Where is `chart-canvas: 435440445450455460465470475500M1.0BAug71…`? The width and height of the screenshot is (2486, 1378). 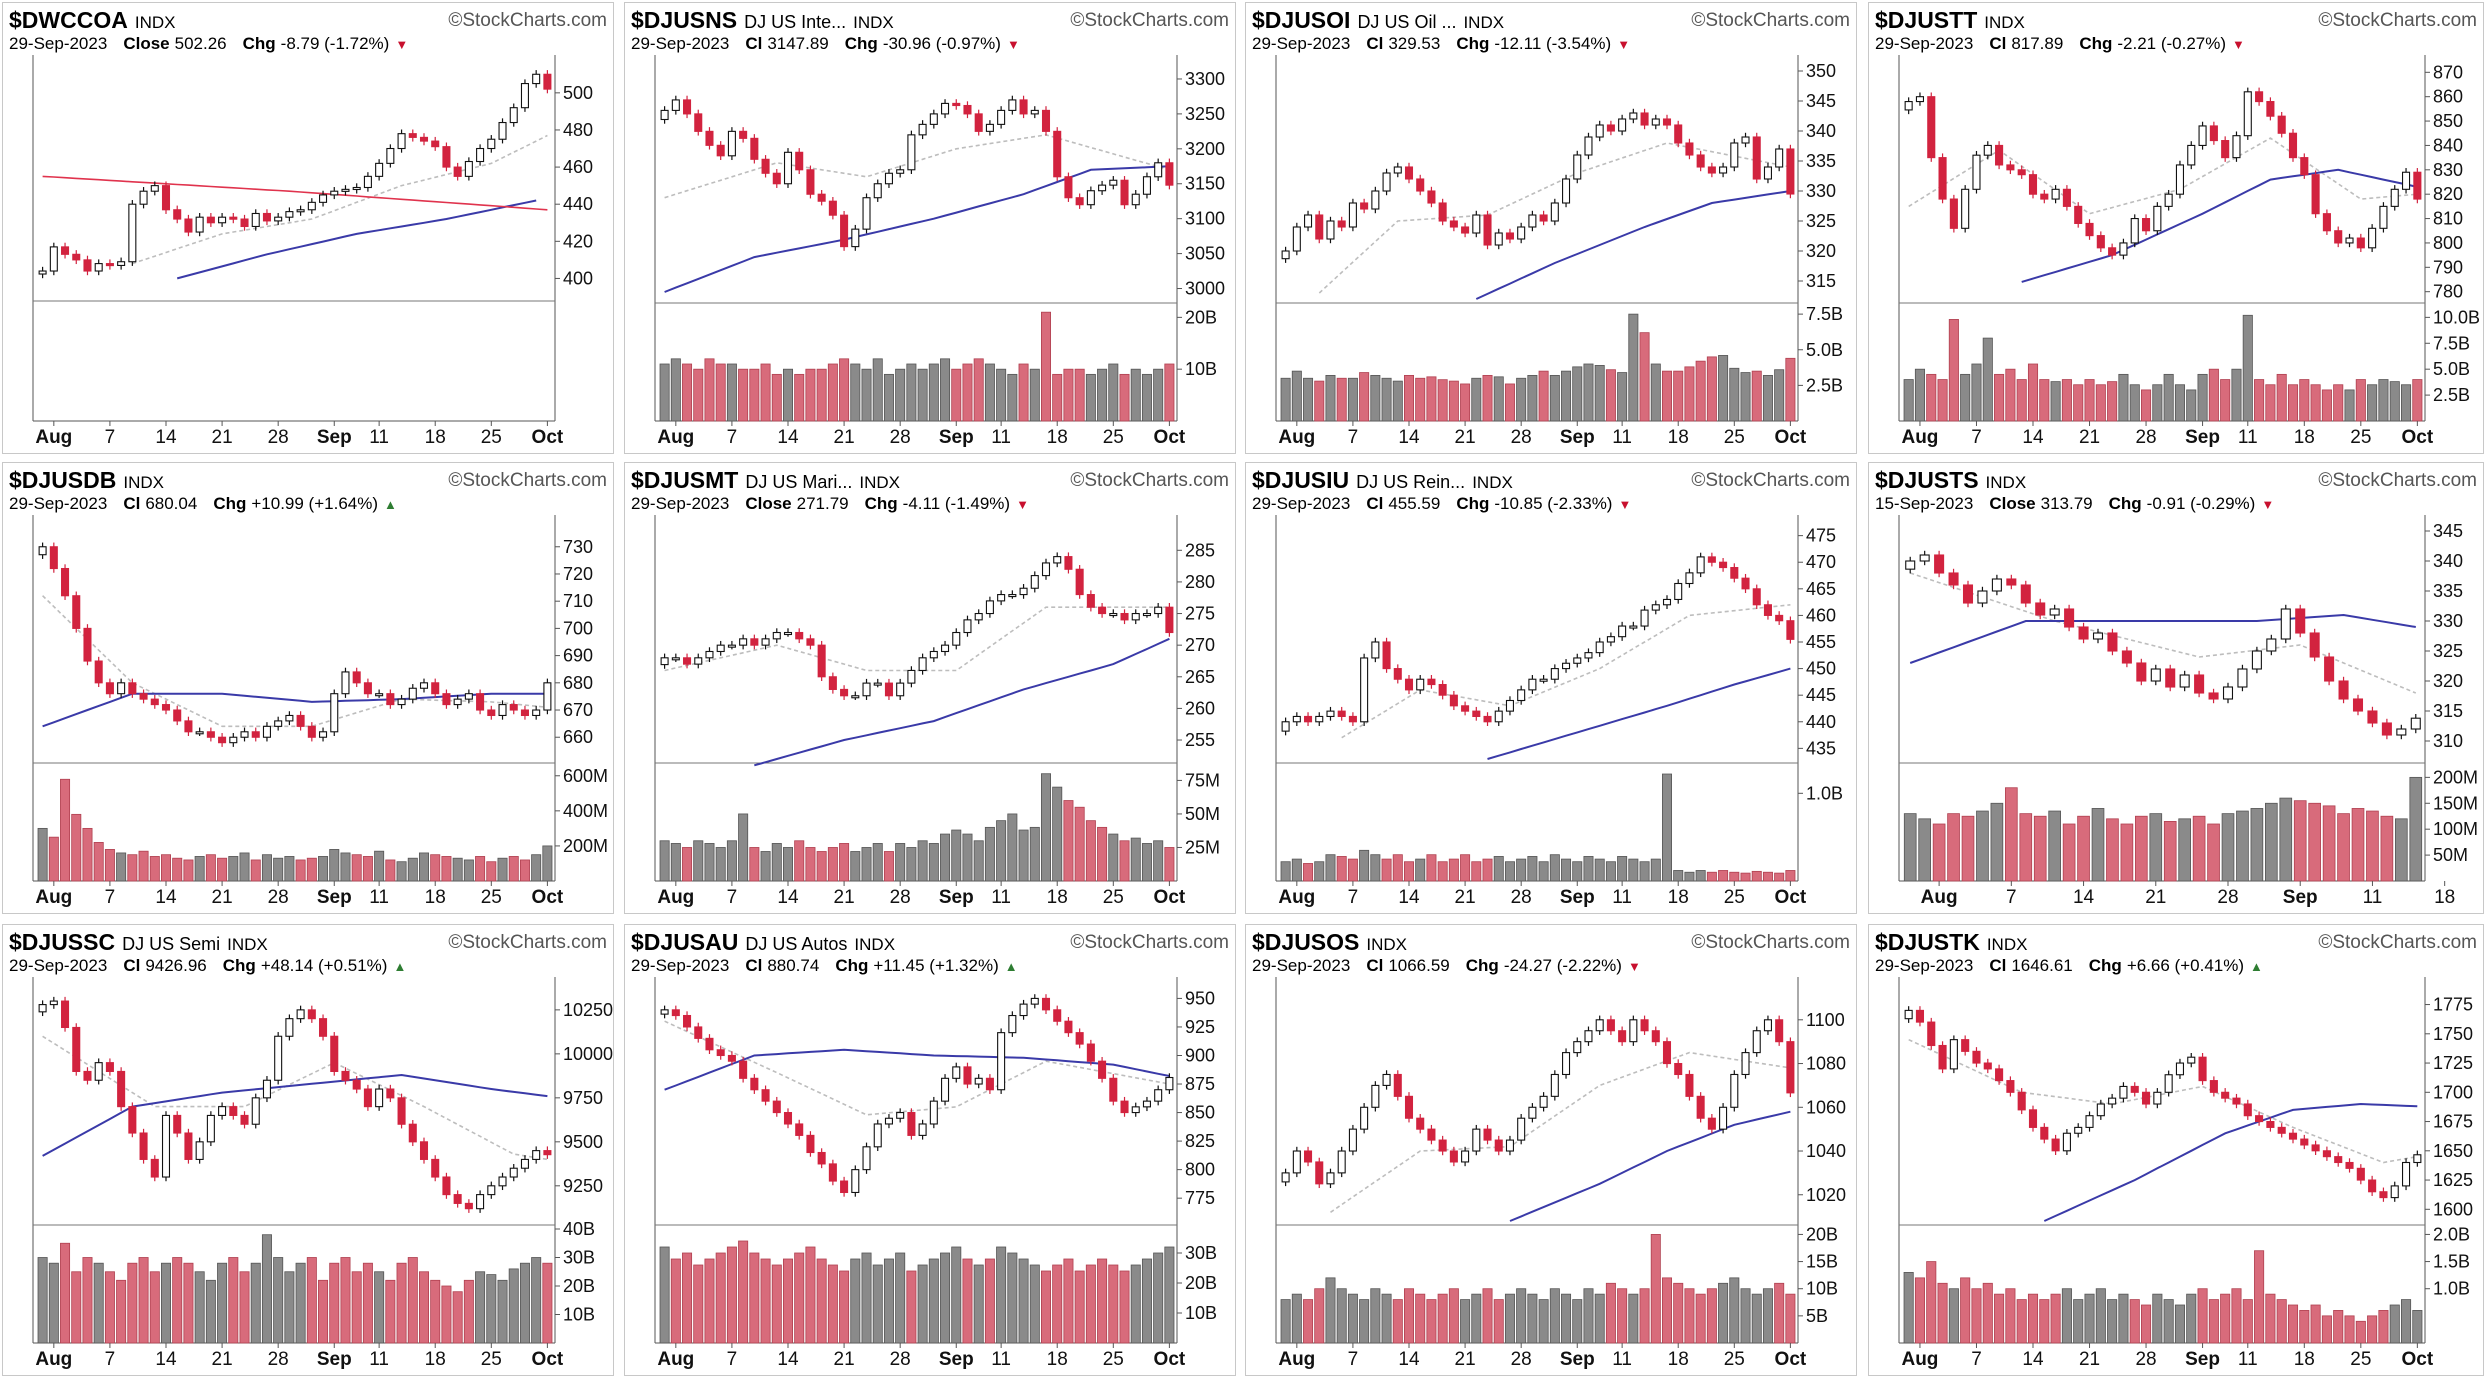 chart-canvas: 435440445450455460465470475500M1.0BAug71… is located at coordinates (1551, 688).